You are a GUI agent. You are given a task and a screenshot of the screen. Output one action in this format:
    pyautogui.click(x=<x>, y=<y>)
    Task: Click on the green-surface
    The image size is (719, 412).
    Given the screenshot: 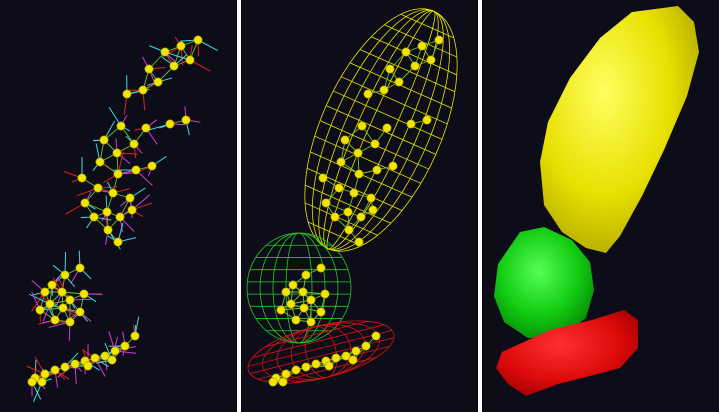 What is the action you would take?
    pyautogui.click(x=544, y=282)
    